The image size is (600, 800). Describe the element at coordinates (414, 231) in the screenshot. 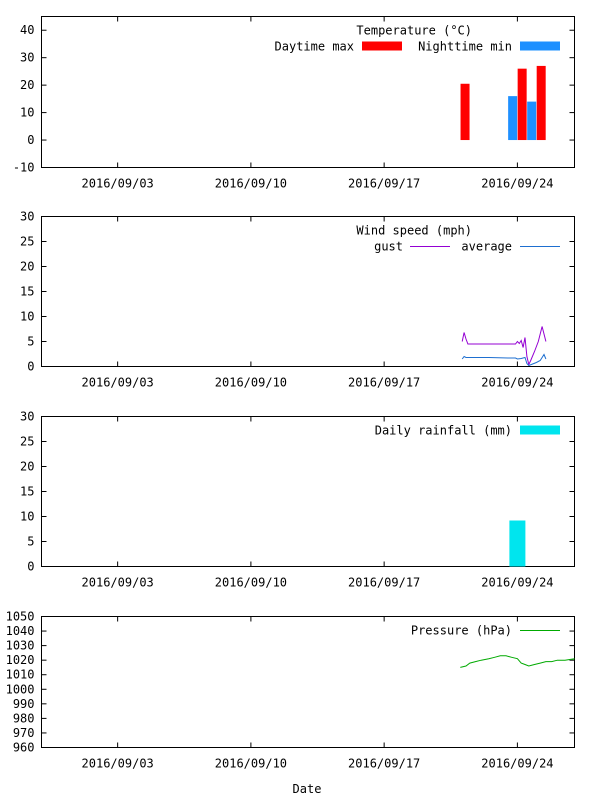

I see `panel-title: Wind speed (mph)` at that location.